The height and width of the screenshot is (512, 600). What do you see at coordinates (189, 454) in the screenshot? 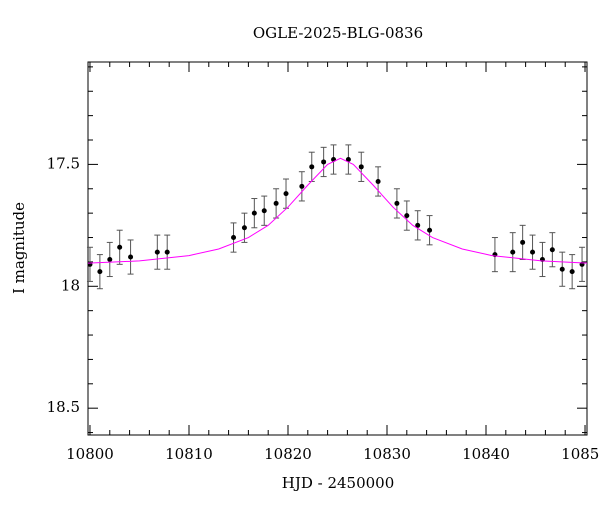
I see `x-tick-label: 10810` at bounding box center [189, 454].